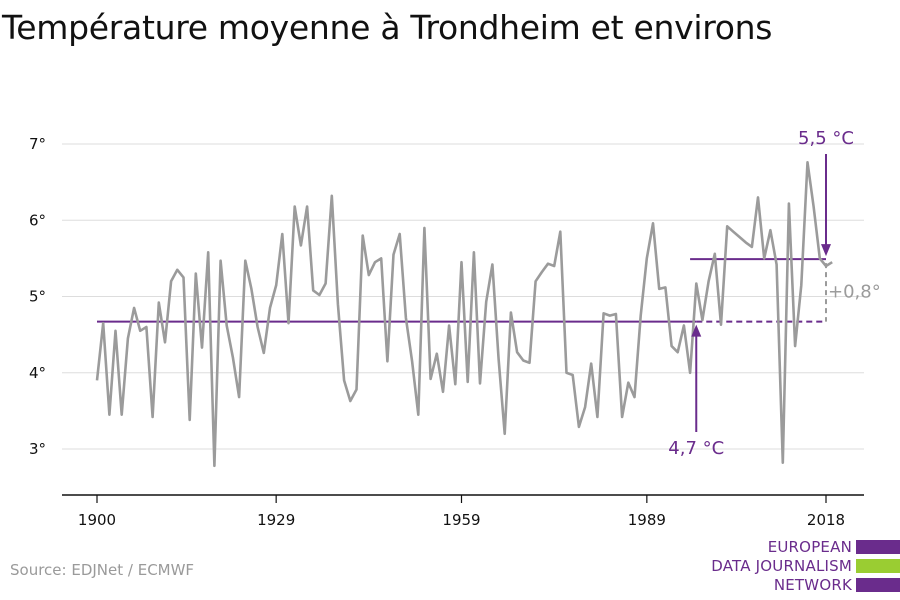  What do you see at coordinates (781, 566) in the screenshot?
I see `logo-line-2: DATA JOURNALISM` at bounding box center [781, 566].